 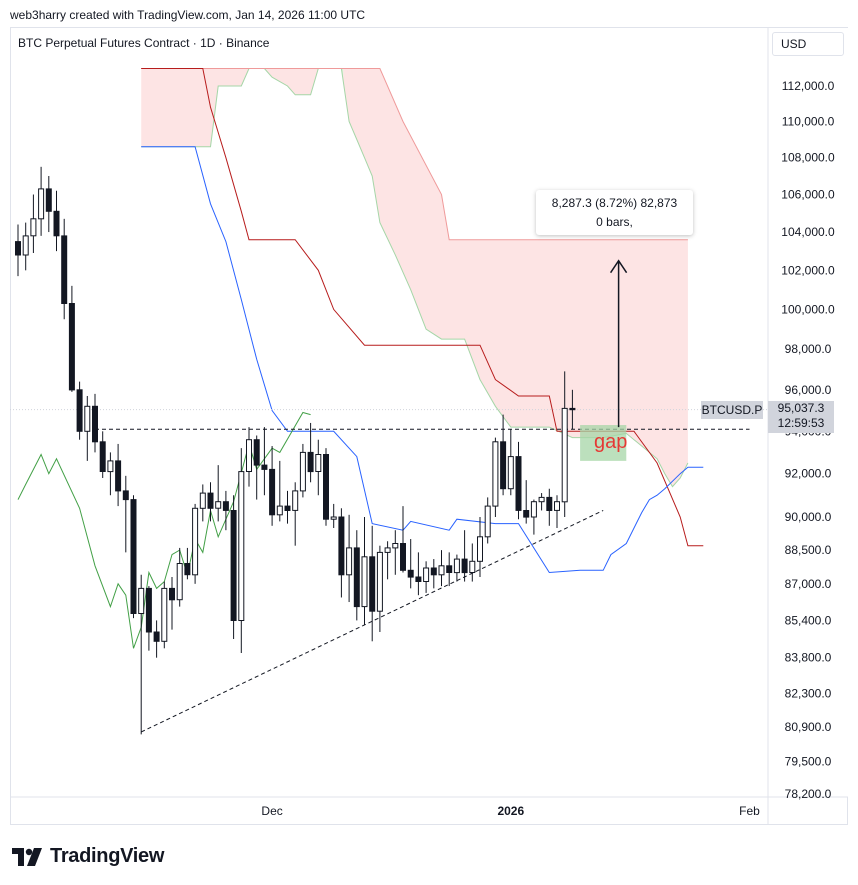 What do you see at coordinates (611, 442) in the screenshot?
I see `gap-label: gap` at bounding box center [611, 442].